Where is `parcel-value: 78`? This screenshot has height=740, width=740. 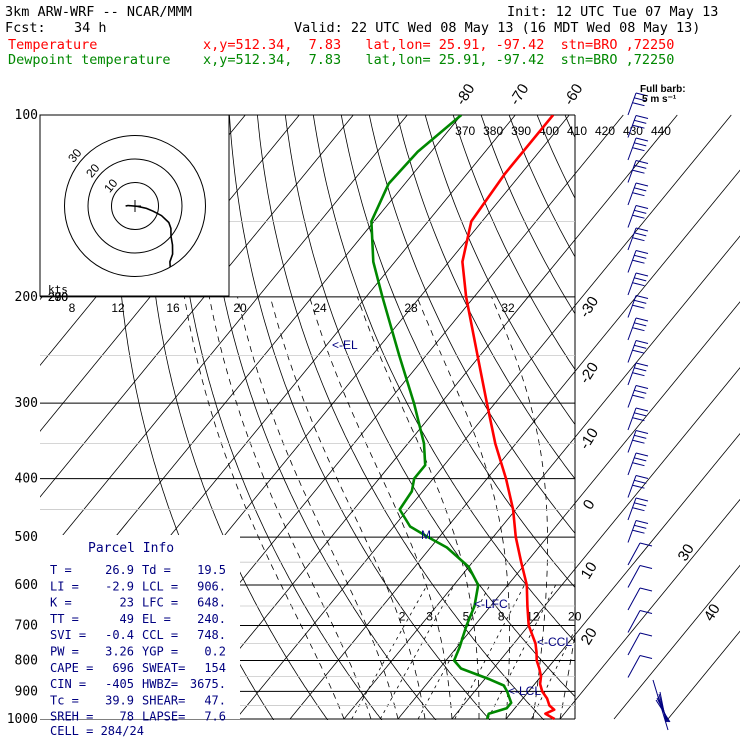
parcel-value: 78 is located at coordinates (127, 717).